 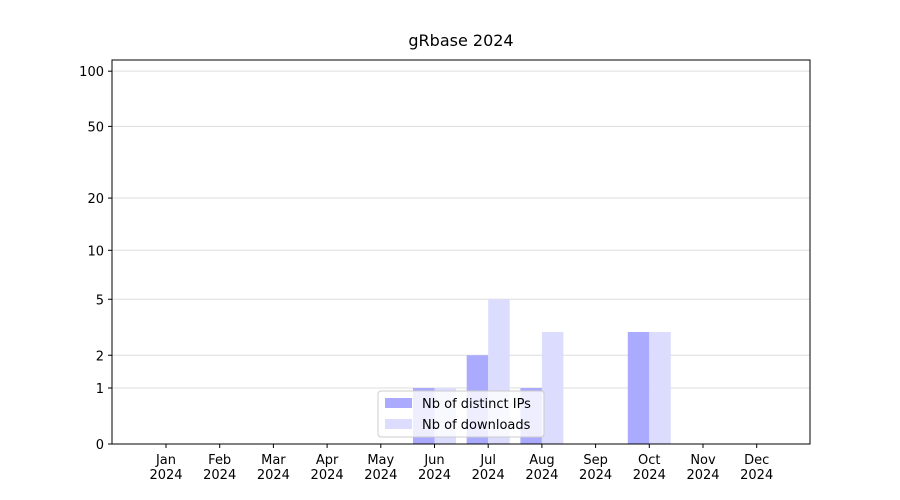 What do you see at coordinates (95, 199) in the screenshot?
I see `y-tick-label: 20` at bounding box center [95, 199].